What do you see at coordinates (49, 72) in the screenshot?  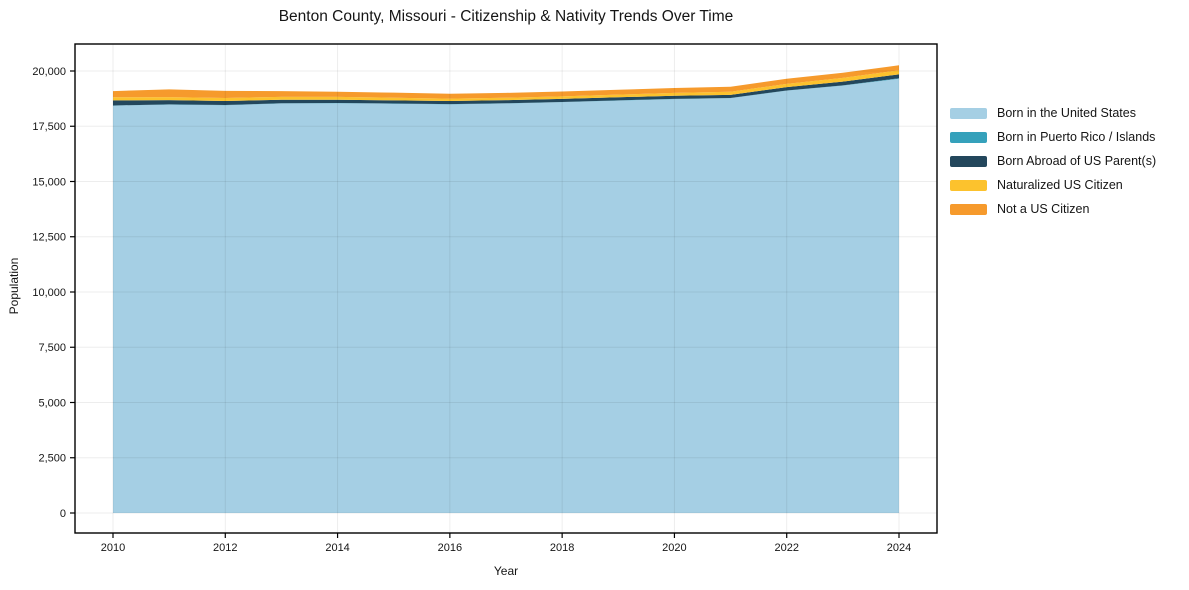 I see `y-tick-label: 20,000` at bounding box center [49, 72].